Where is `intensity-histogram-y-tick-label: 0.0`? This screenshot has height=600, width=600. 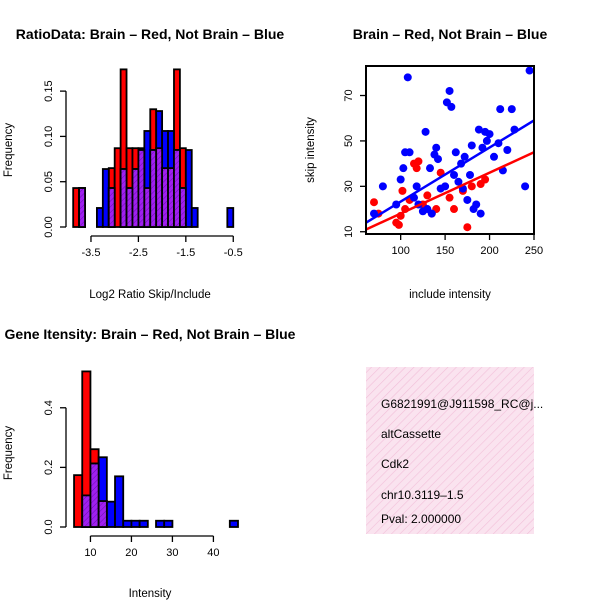
intensity-histogram-y-tick-label: 0.0 is located at coordinates (49, 526).